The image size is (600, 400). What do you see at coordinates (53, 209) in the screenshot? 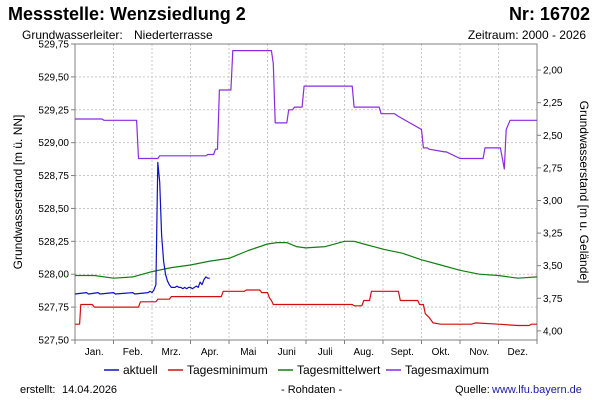
I see `y-tick-label: 528,50` at bounding box center [53, 209].